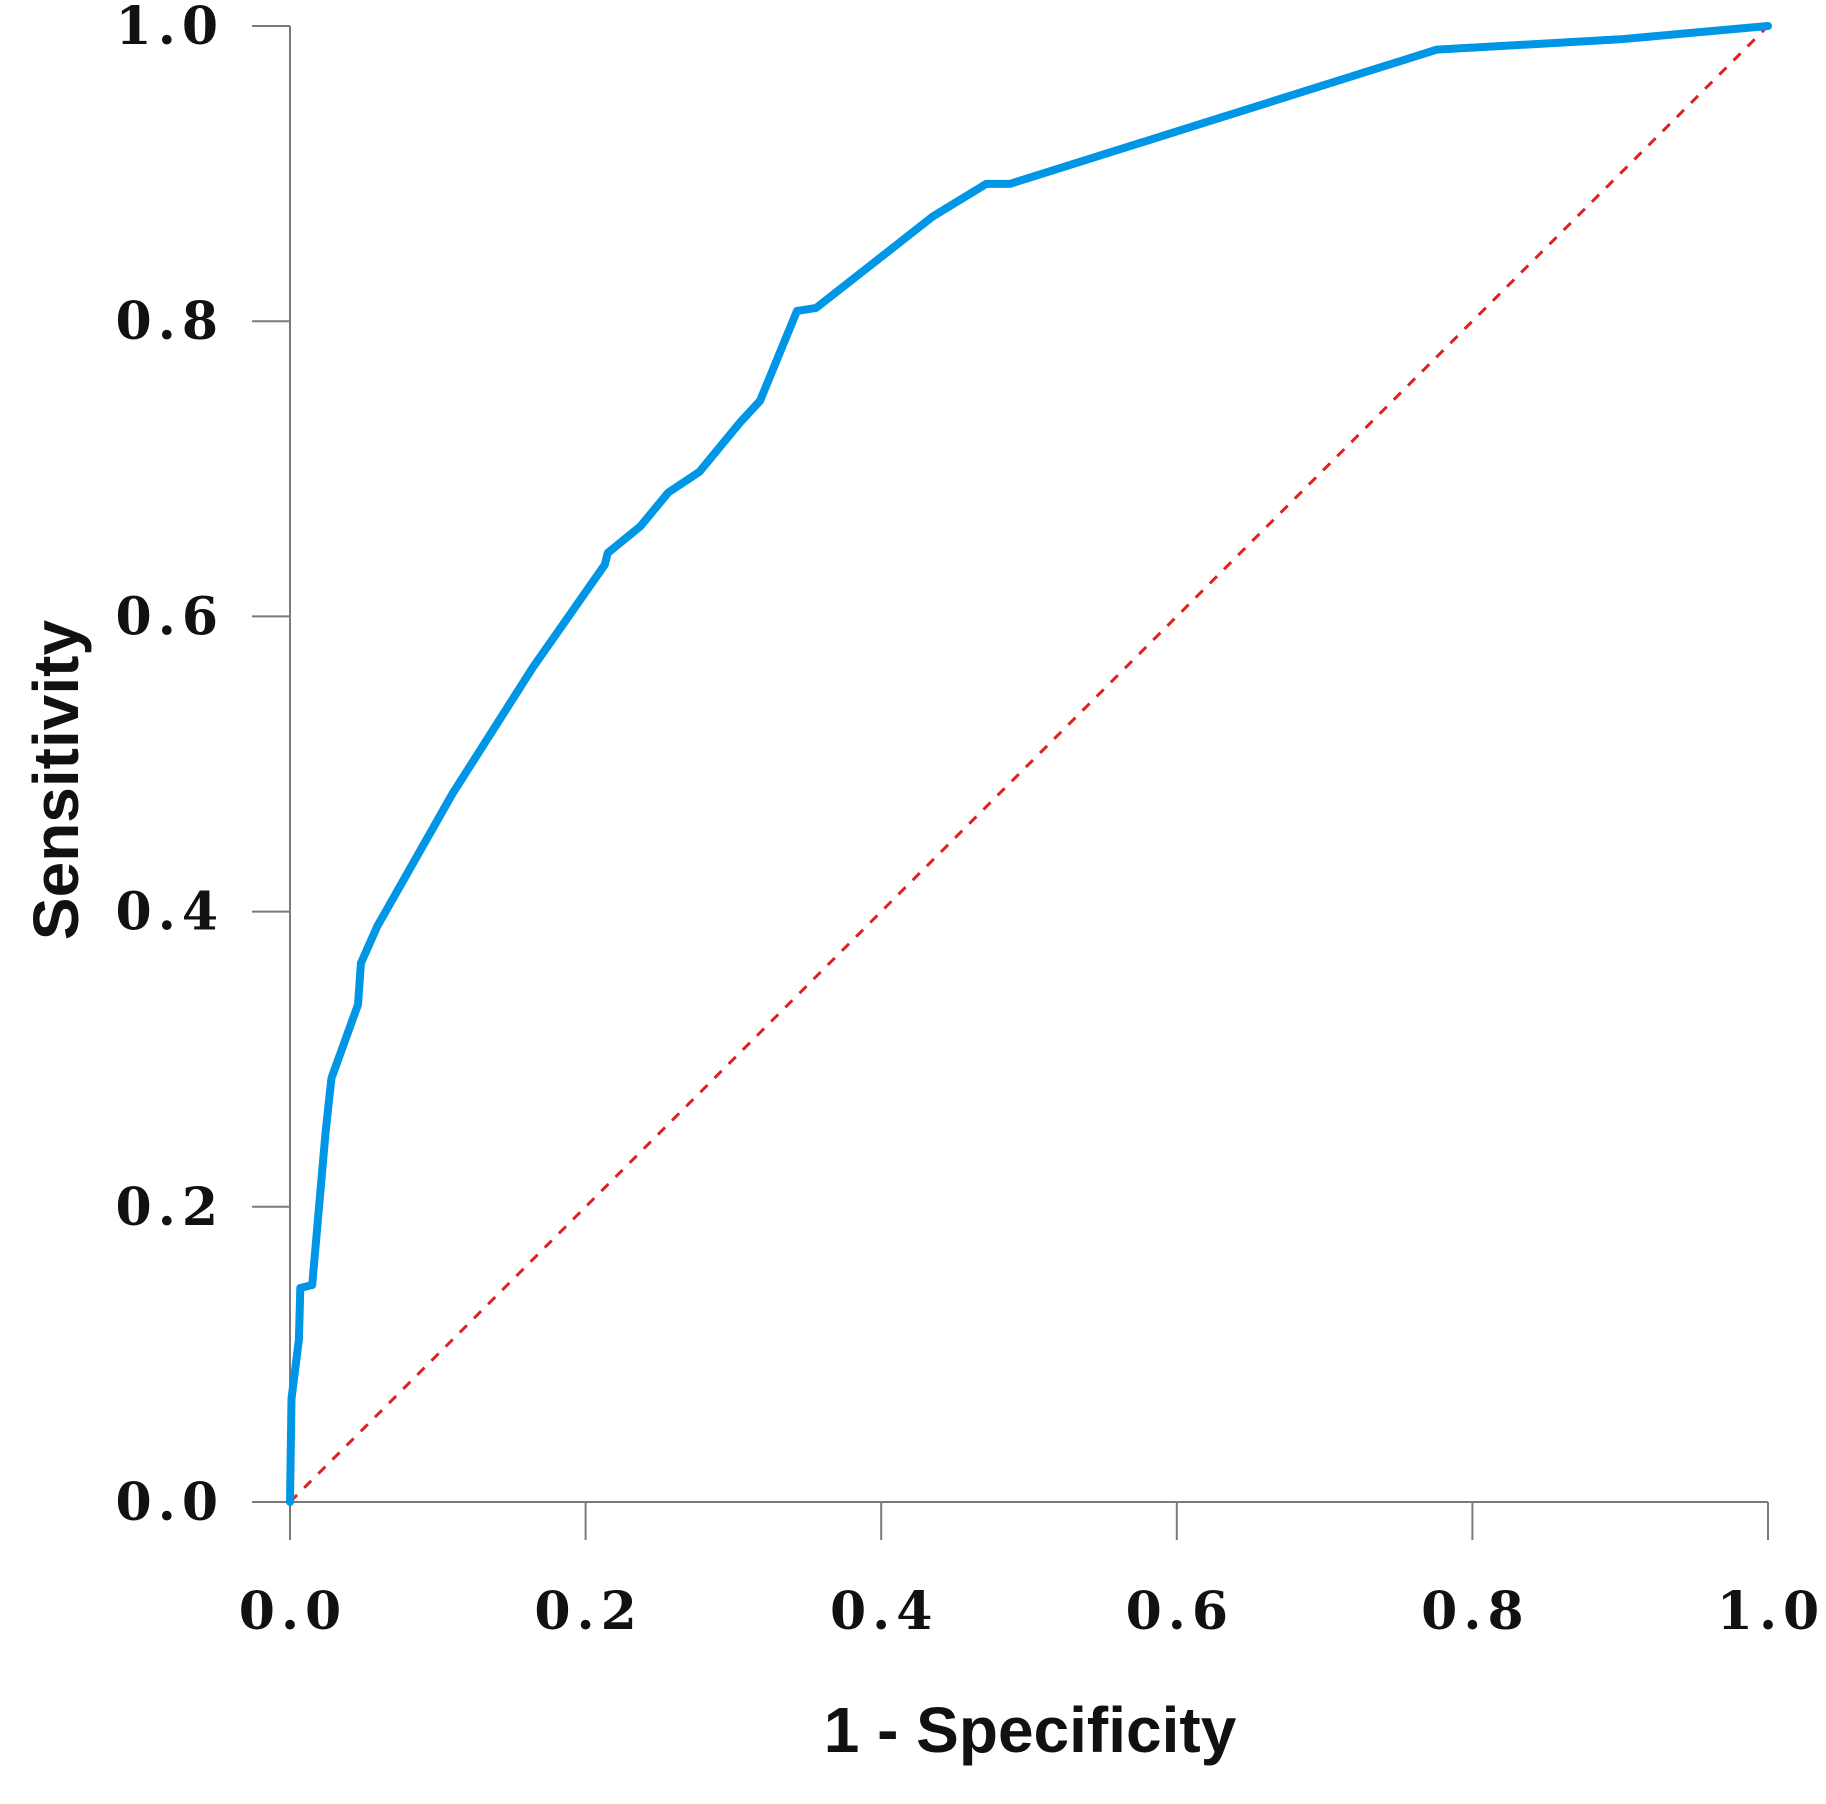  Describe the element at coordinates (56, 780) in the screenshot. I see `y-axis-title: Sensitivity` at that location.